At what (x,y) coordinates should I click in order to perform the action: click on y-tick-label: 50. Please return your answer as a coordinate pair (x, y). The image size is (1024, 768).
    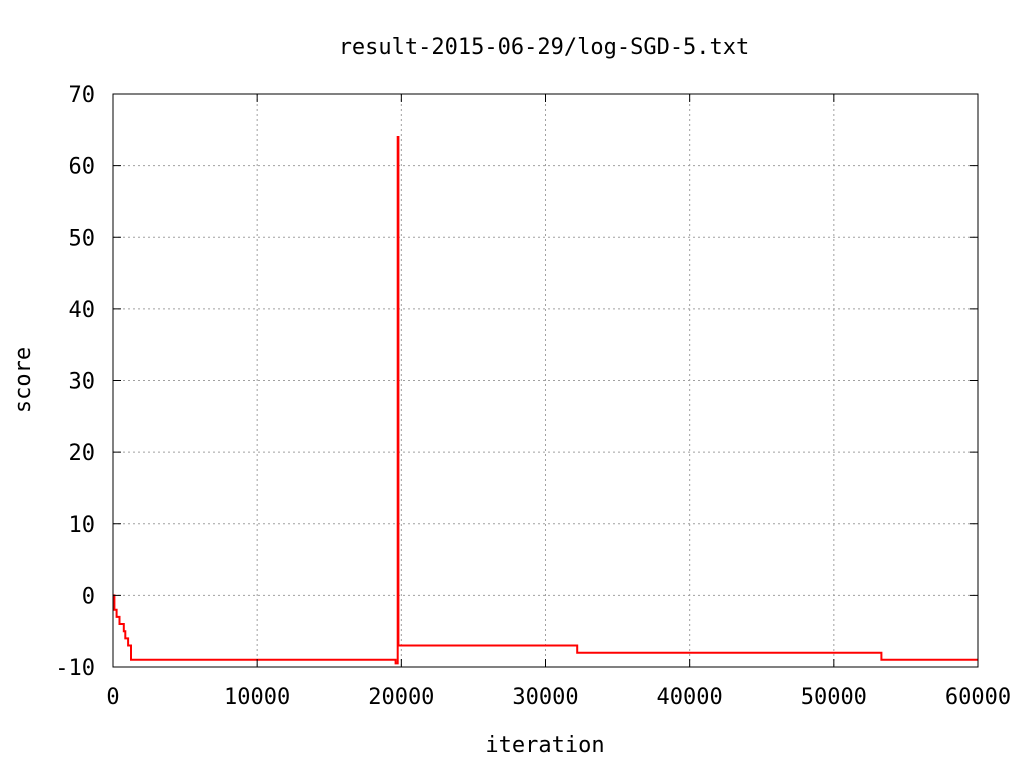
    Looking at the image, I should click on (82, 238).